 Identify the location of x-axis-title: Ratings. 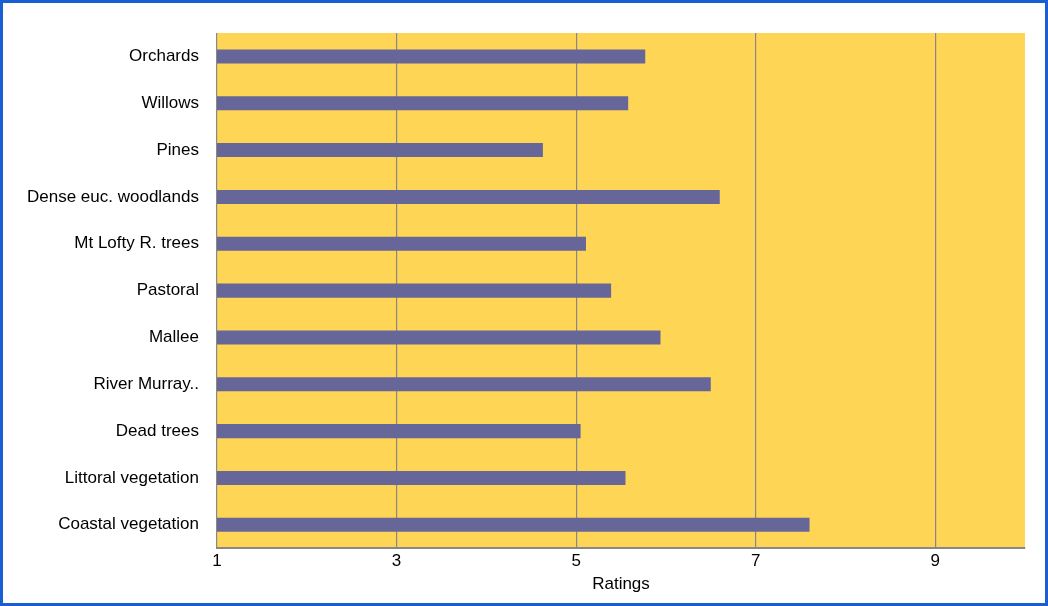
(621, 584).